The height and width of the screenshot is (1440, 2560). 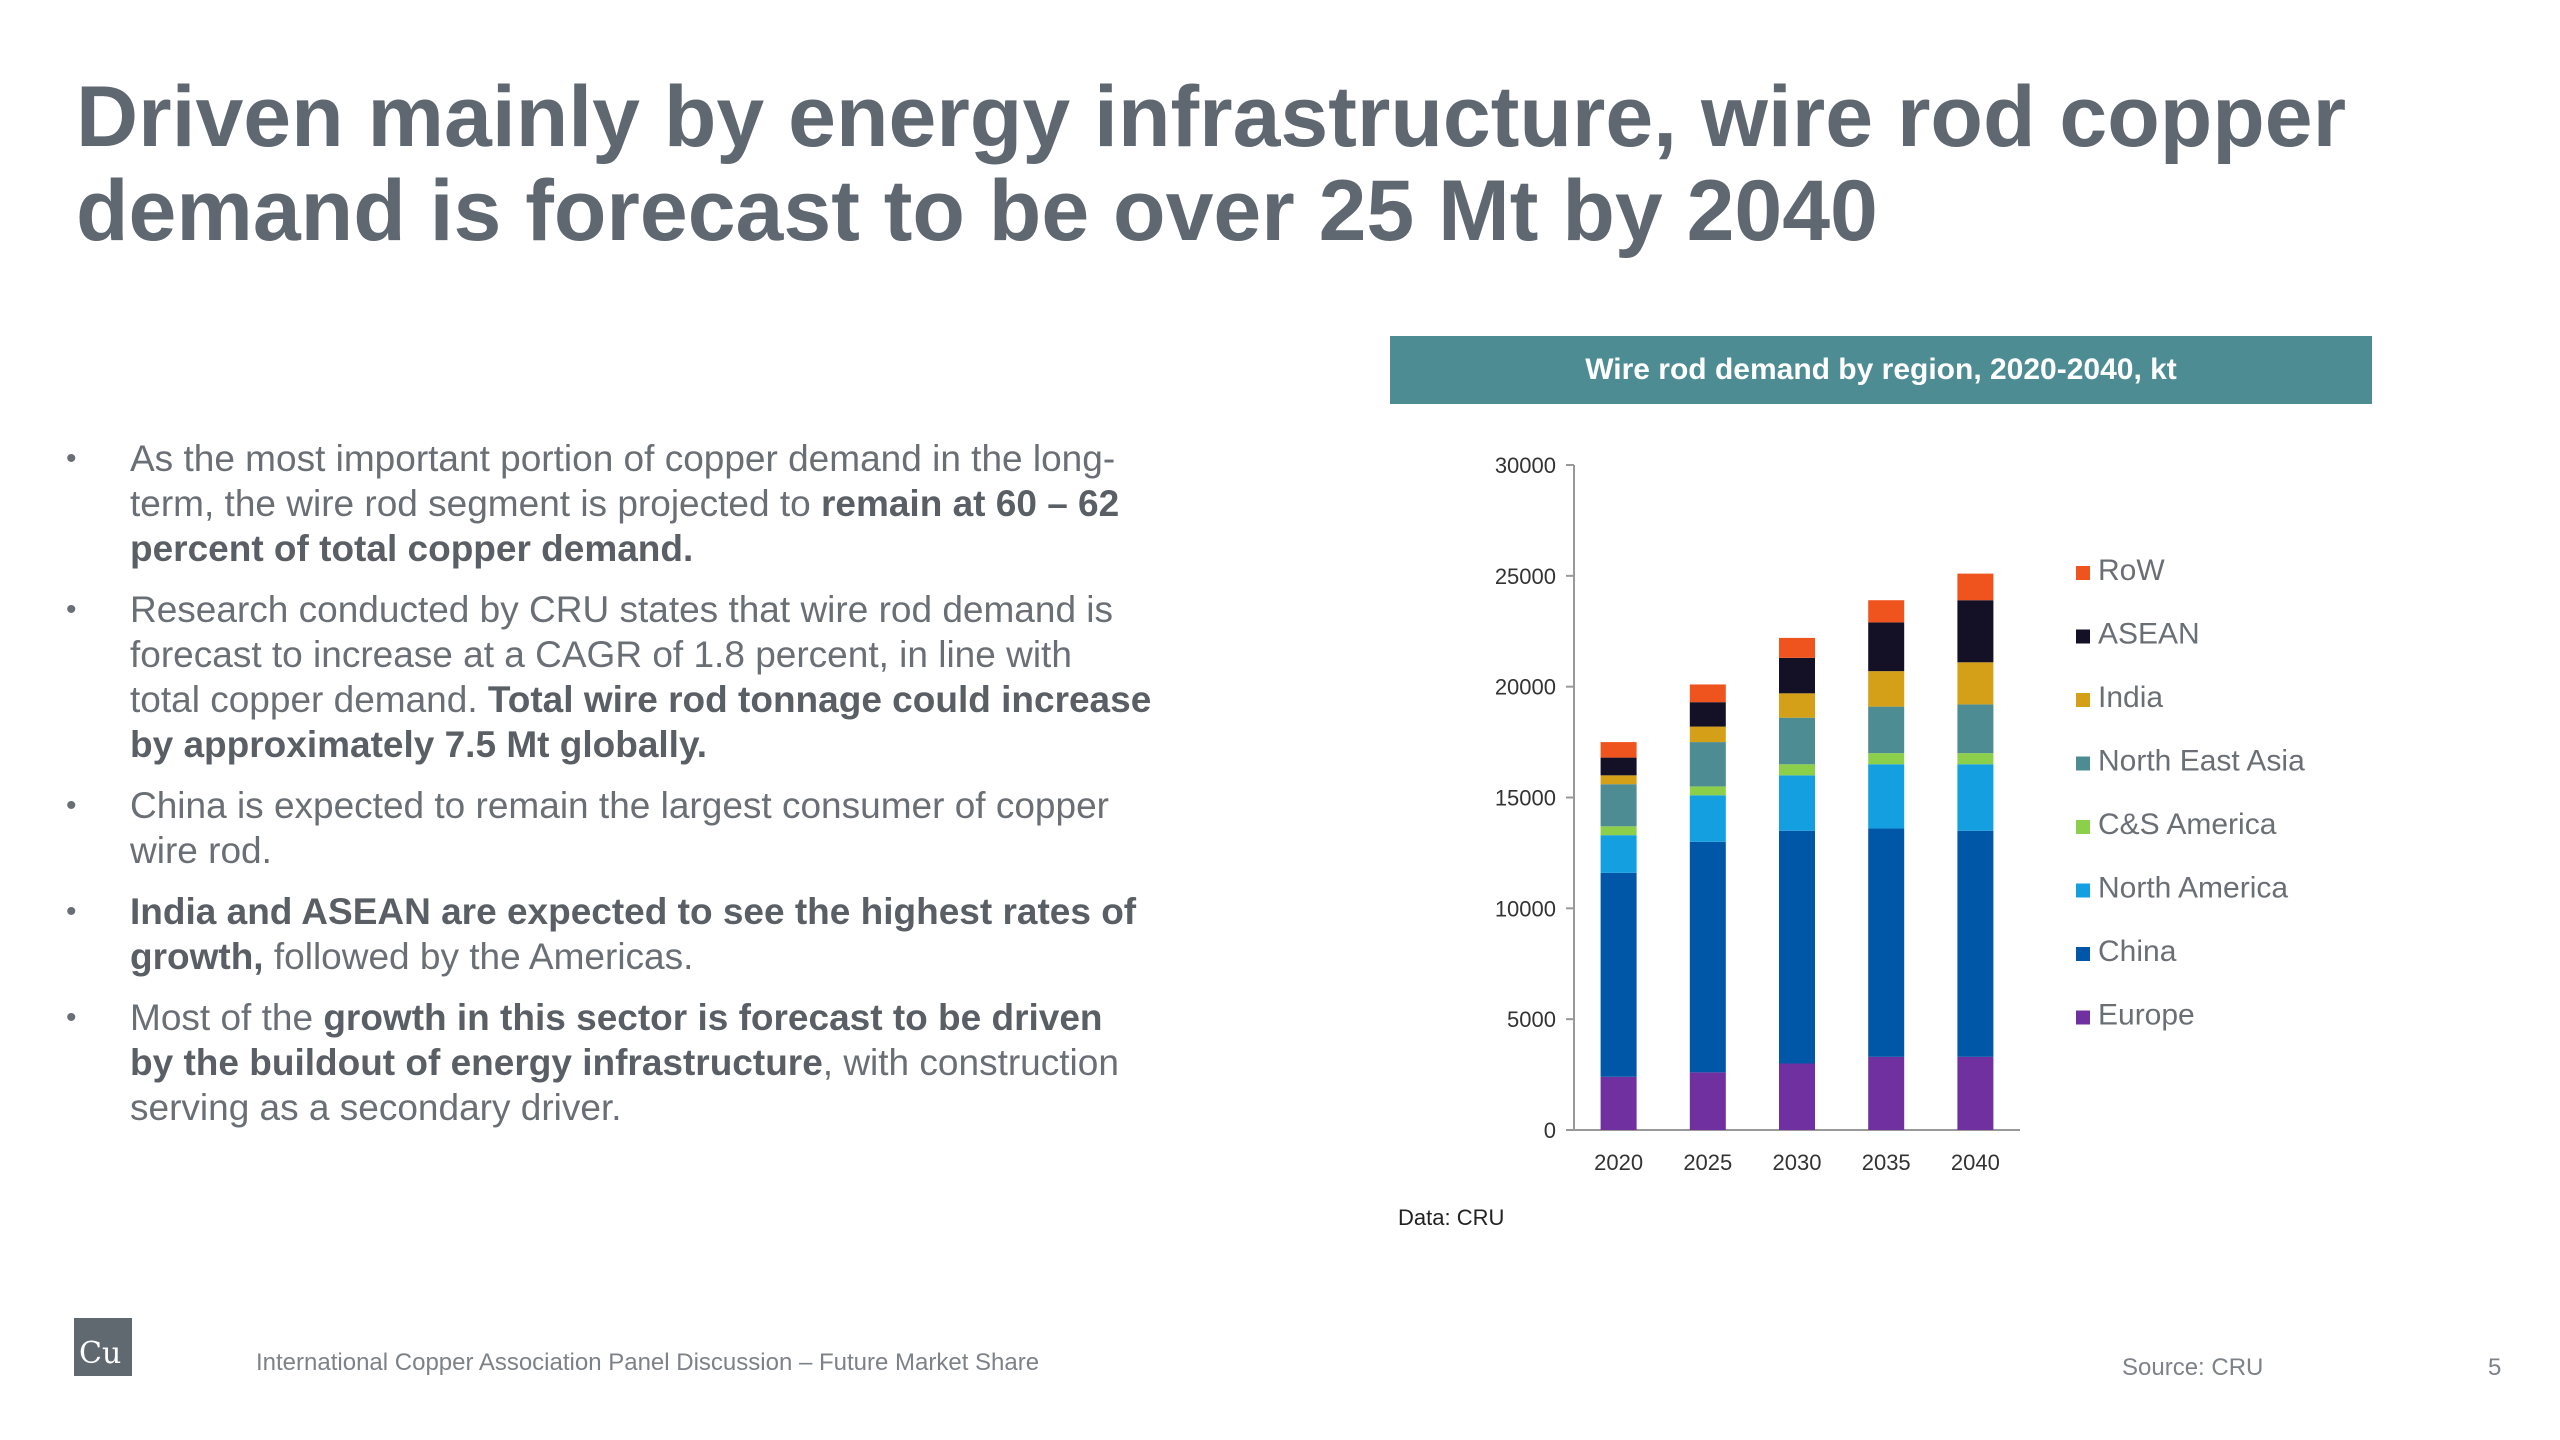 What do you see at coordinates (1525, 465) in the screenshot?
I see `y-tick-label: 30000` at bounding box center [1525, 465].